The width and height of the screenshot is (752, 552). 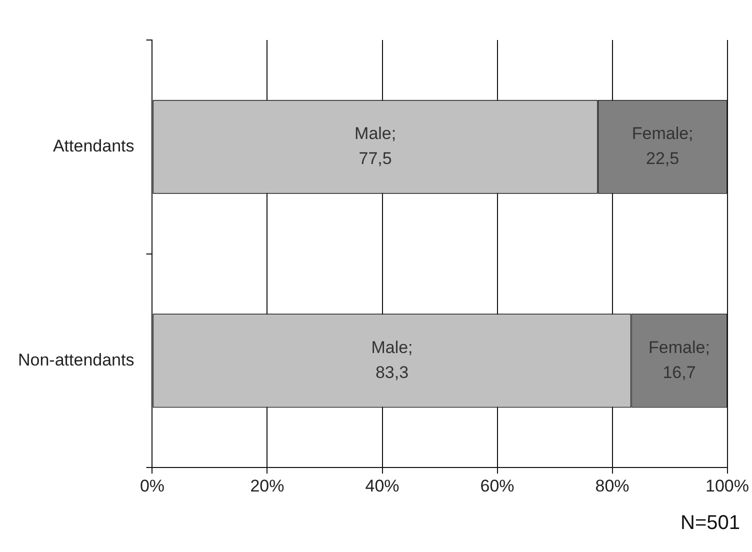 I want to click on x-tick-label: 40%, so click(x=382, y=486).